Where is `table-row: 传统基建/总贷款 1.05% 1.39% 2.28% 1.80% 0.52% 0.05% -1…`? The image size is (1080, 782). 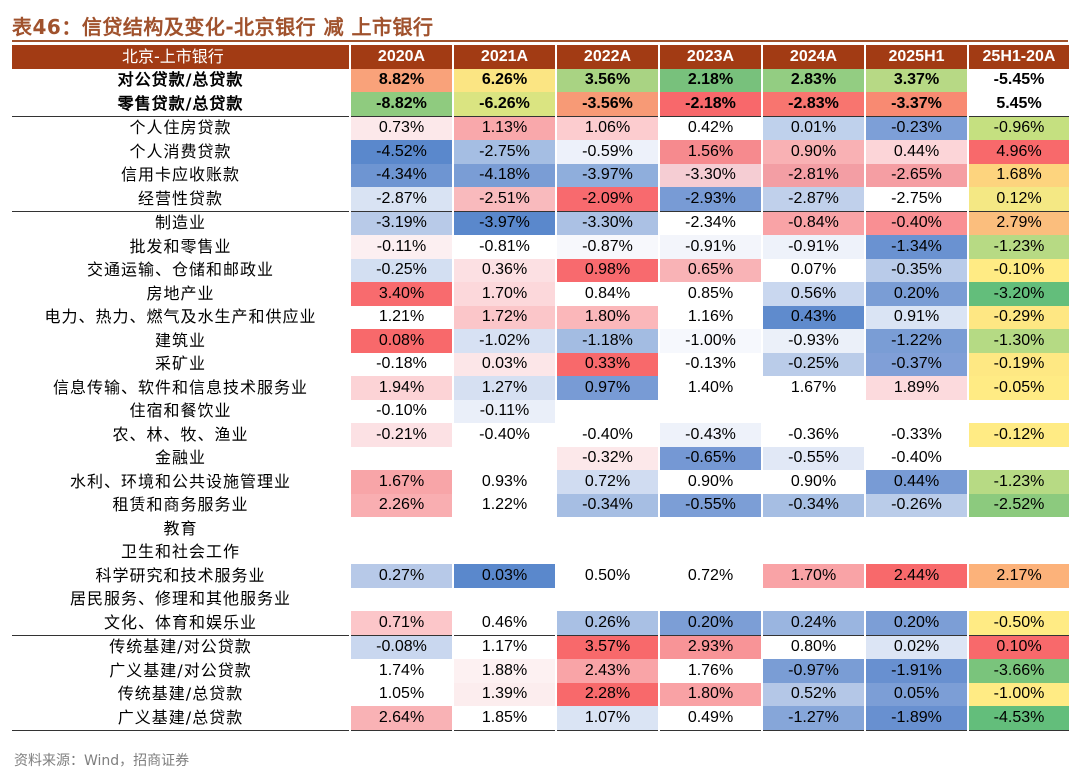 table-row: 传统基建/总贷款 1.05% 1.39% 2.28% 1.80% 0.52% 0.05% -1… is located at coordinates (540, 694).